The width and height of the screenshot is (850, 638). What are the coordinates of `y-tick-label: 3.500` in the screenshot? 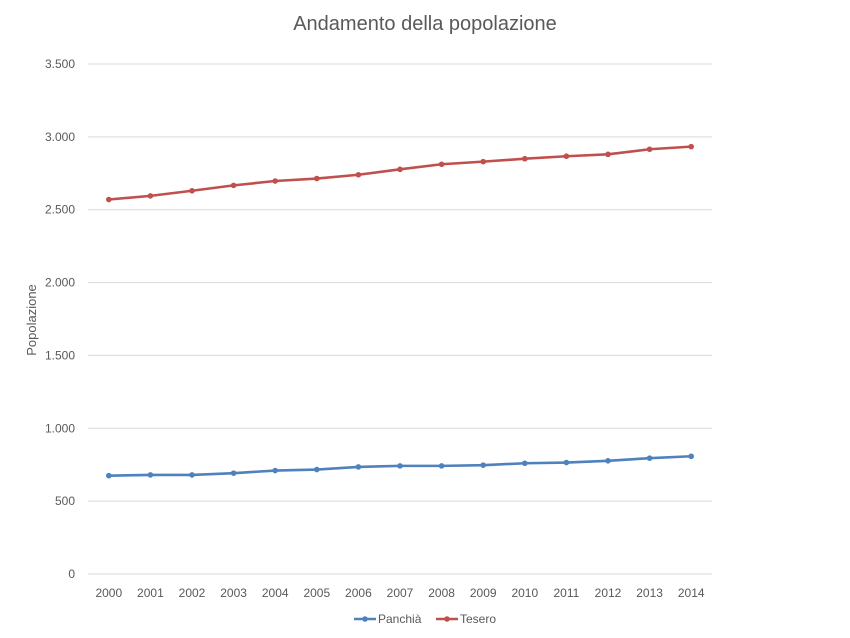 It's located at (60, 64).